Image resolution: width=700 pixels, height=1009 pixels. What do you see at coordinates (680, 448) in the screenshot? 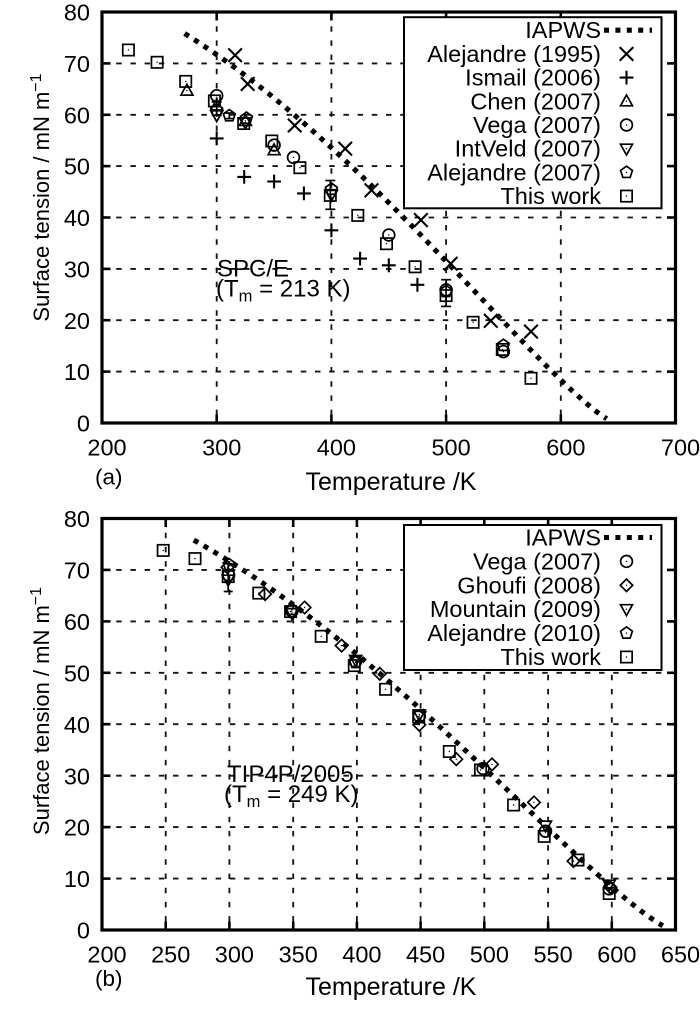
I see `svg-text: 700` at bounding box center [680, 448].